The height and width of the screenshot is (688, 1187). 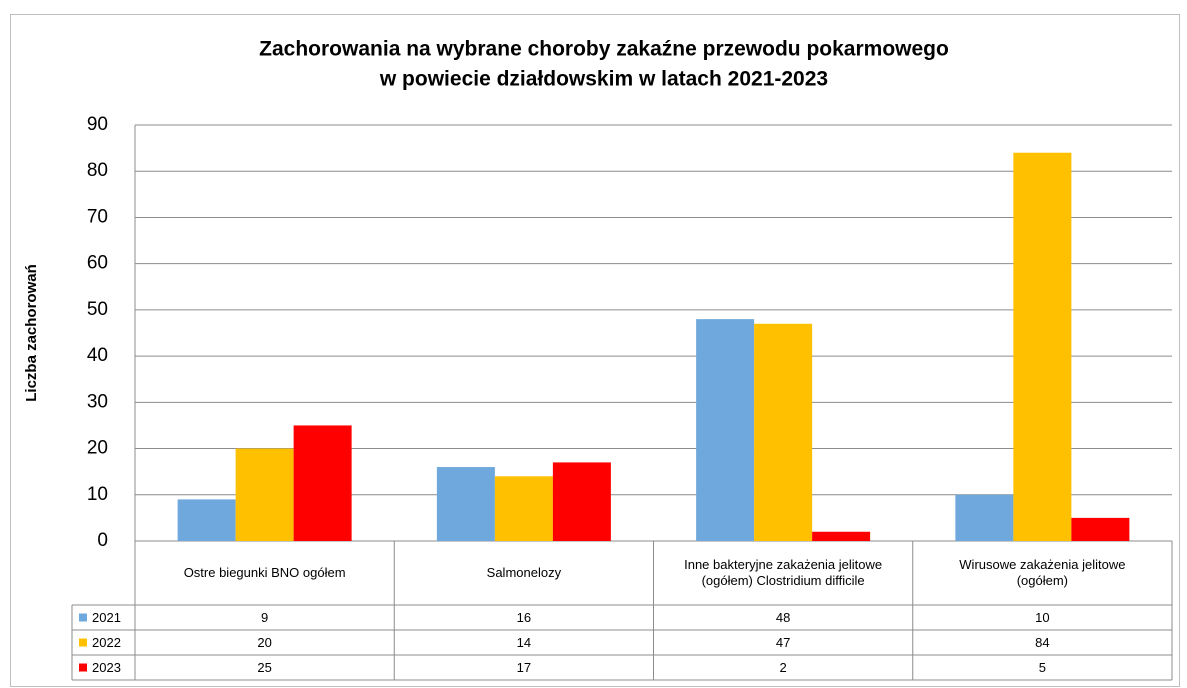 I want to click on table-value: 5, so click(x=1042, y=667).